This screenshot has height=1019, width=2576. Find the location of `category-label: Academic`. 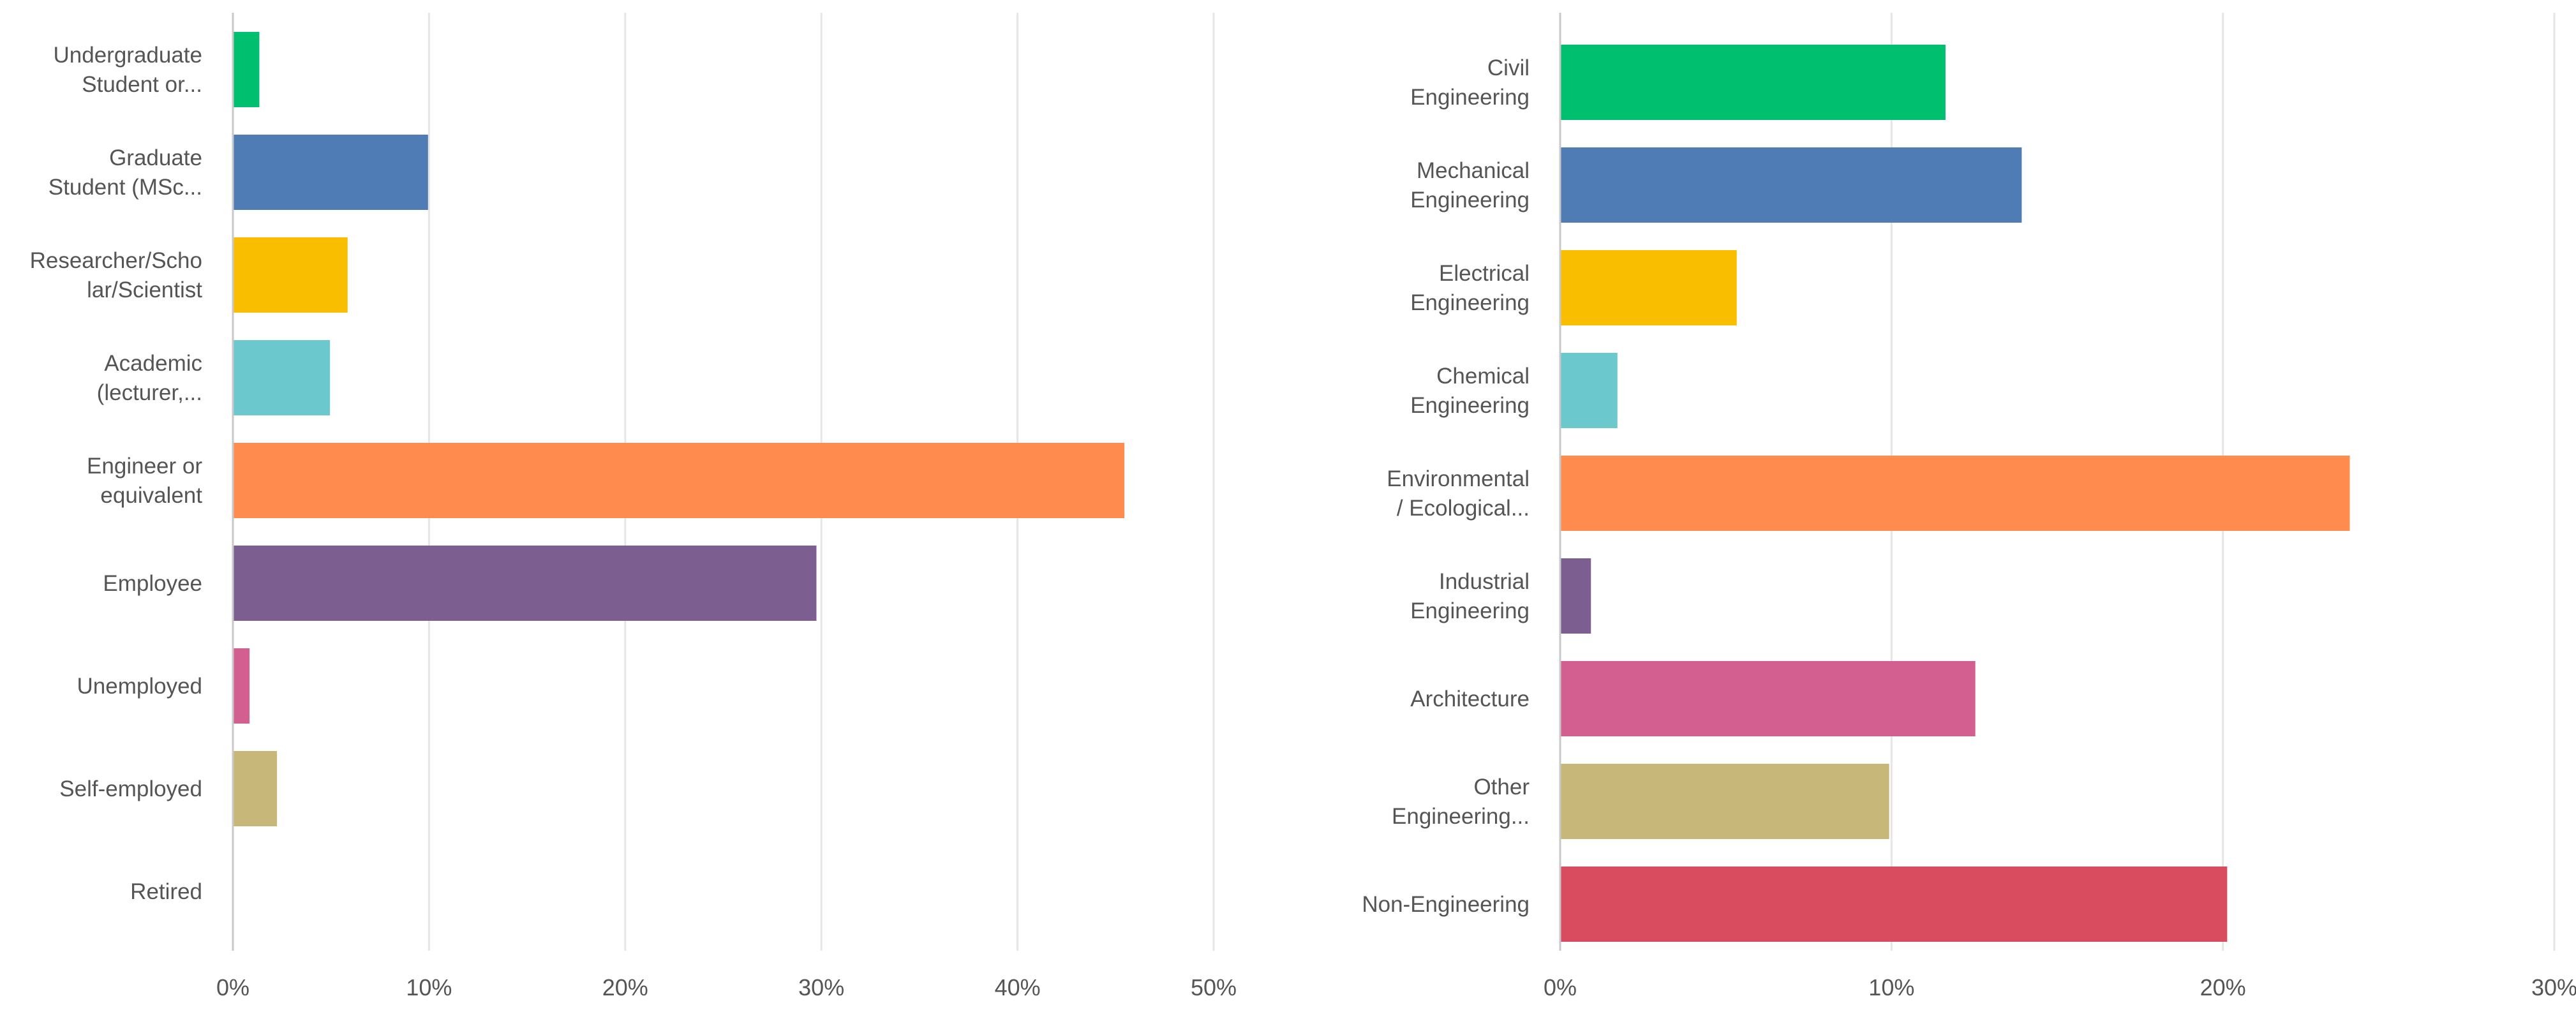

category-label: Academic is located at coordinates (153, 363).